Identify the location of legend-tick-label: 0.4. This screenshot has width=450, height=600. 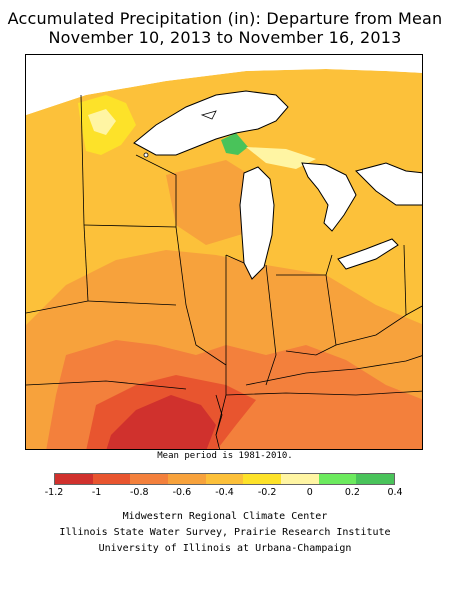
(395, 492).